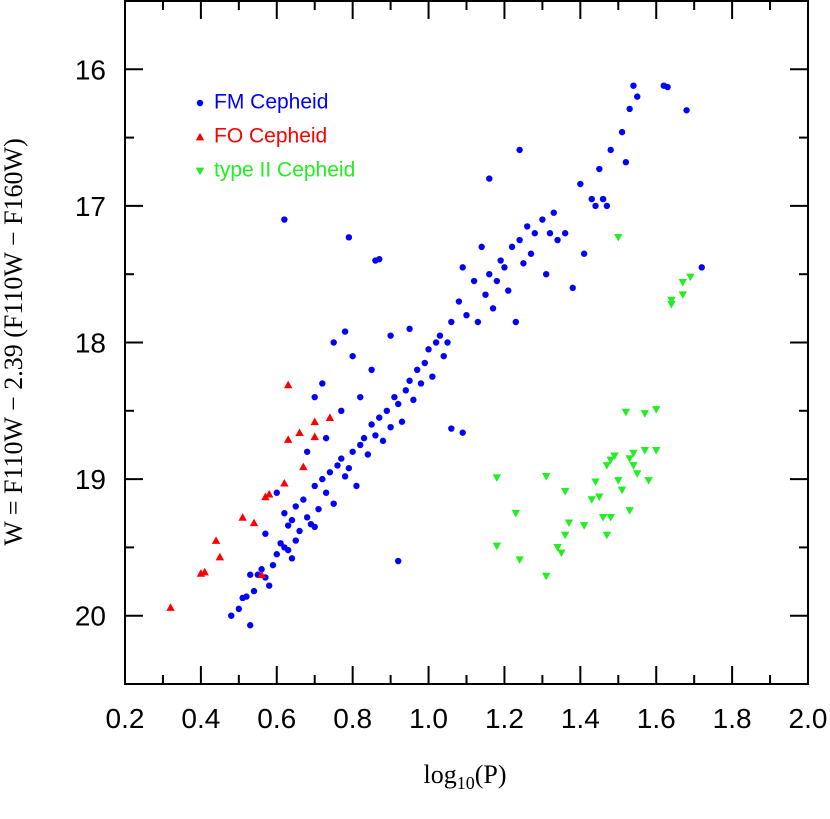 This screenshot has height=819, width=830. I want to click on x-tick-label: 1.4, so click(580, 718).